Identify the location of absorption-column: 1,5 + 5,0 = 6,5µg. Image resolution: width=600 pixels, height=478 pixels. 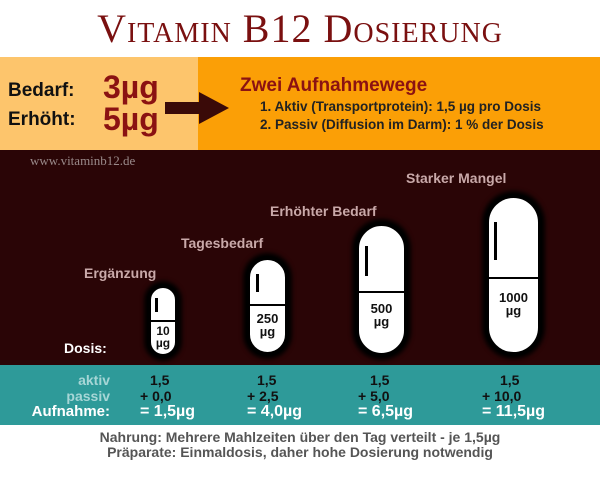
(386, 396).